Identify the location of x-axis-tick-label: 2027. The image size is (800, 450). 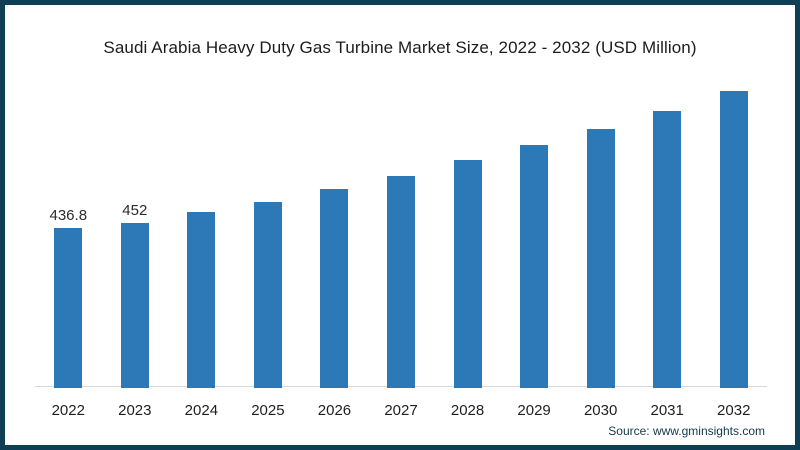
(401, 410).